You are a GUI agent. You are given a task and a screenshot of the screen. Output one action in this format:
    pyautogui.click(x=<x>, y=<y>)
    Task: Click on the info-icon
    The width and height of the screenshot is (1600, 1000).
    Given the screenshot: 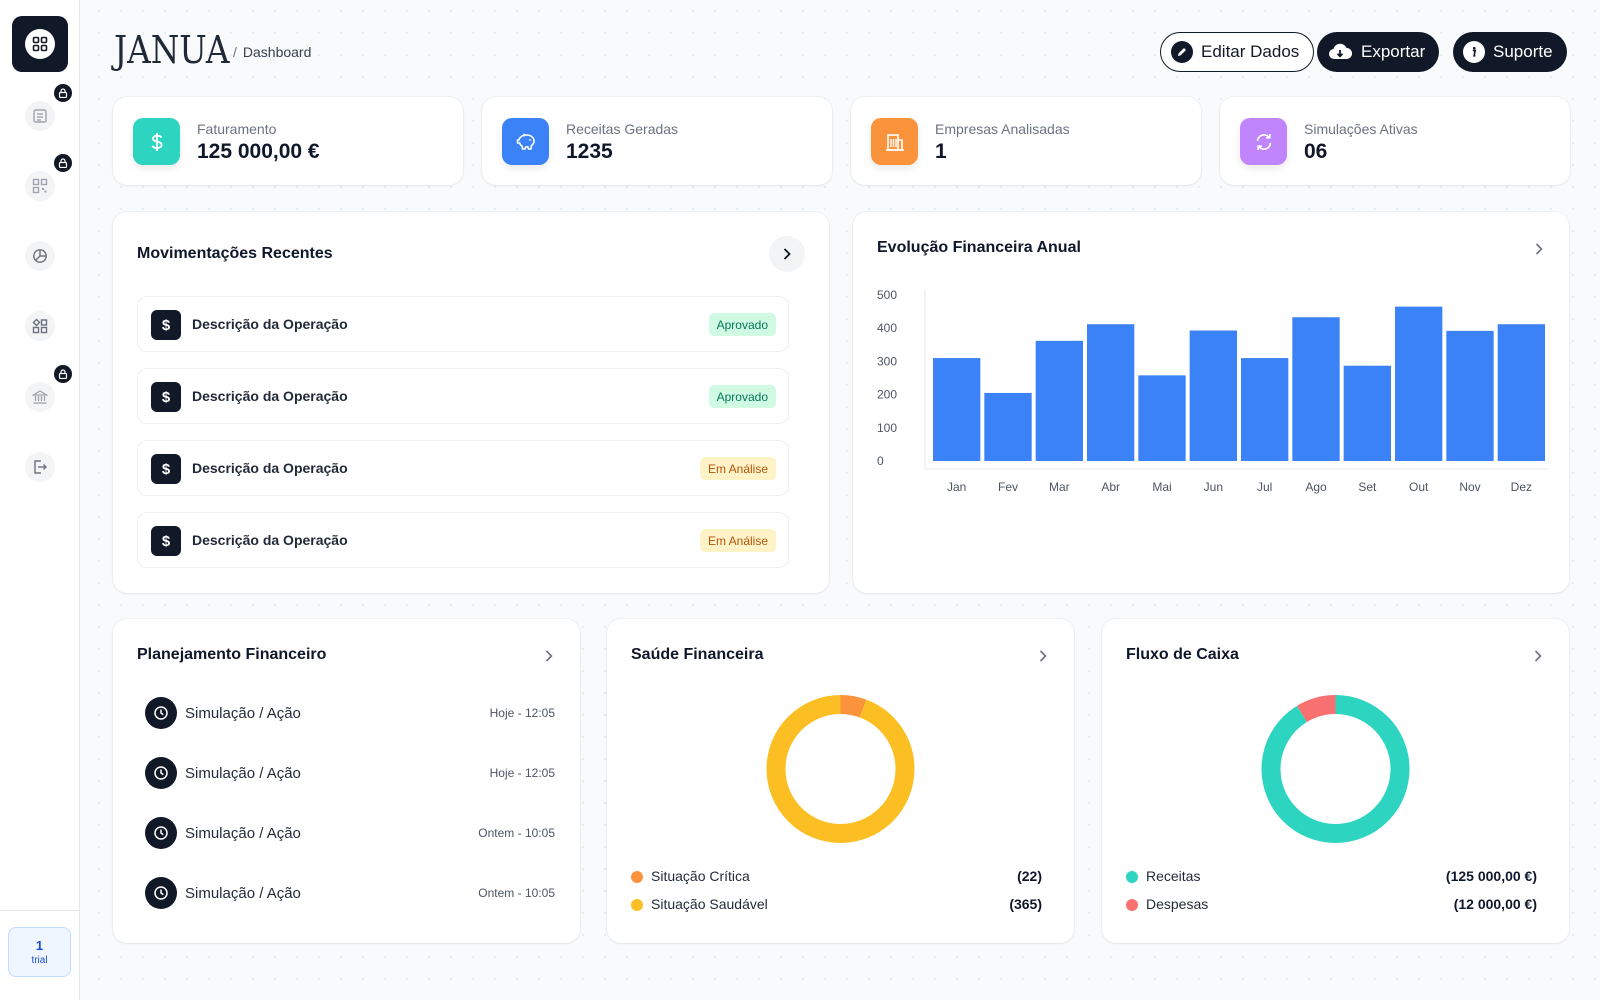 What is the action you would take?
    pyautogui.click(x=1474, y=52)
    